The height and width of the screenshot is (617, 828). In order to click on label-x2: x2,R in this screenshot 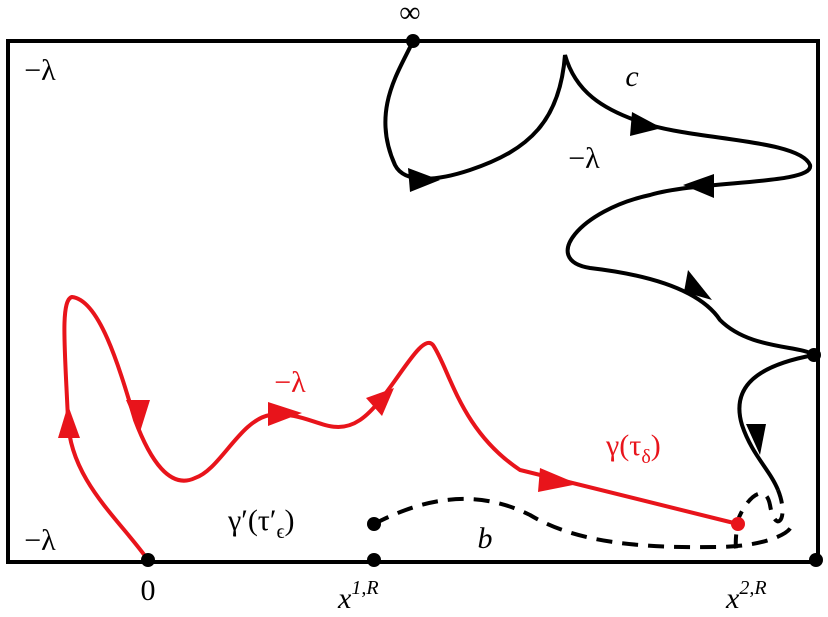, I will do `click(746, 596)`.